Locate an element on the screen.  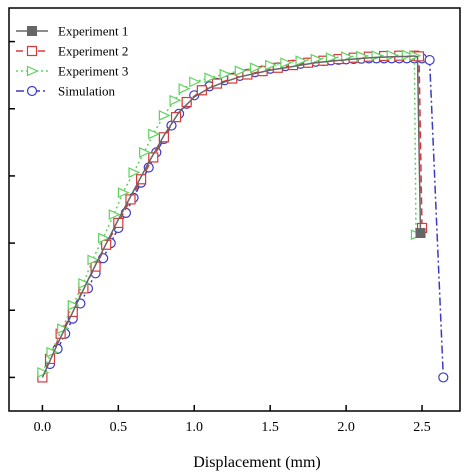
legend-label: Experiment 3 is located at coordinates (93, 71).